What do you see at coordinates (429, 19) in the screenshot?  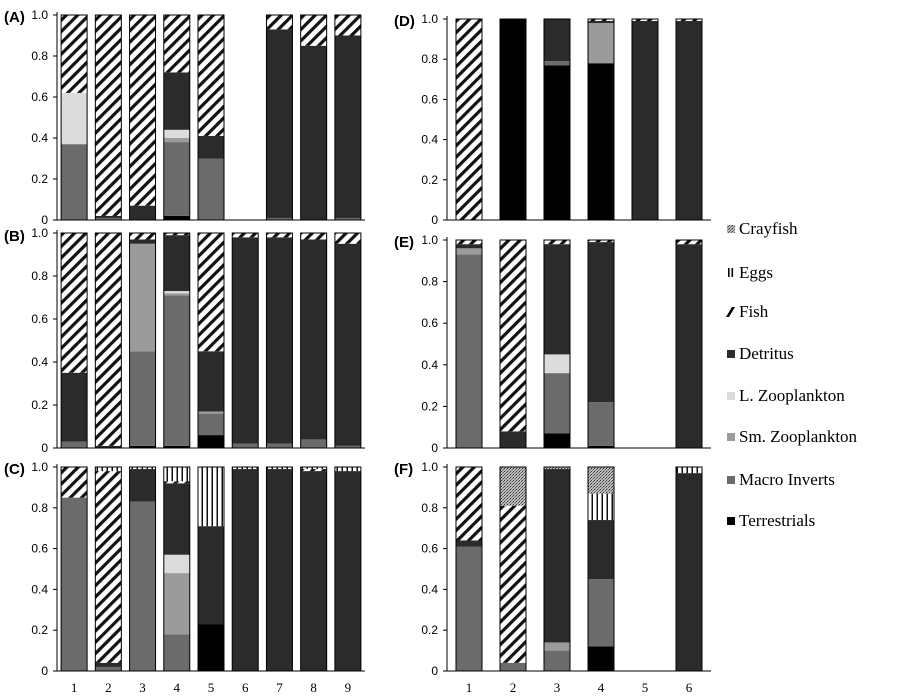 I see `y-tick-label: 1.0` at bounding box center [429, 19].